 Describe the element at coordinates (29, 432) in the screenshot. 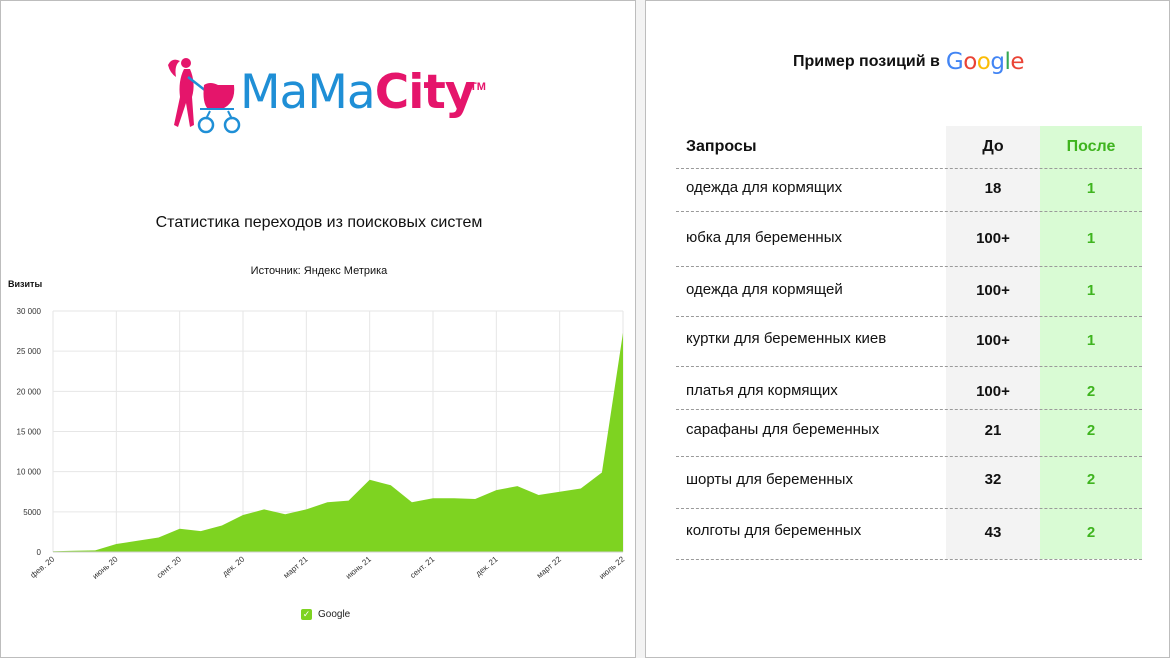

I see `y-tick-label: 15 000` at that location.